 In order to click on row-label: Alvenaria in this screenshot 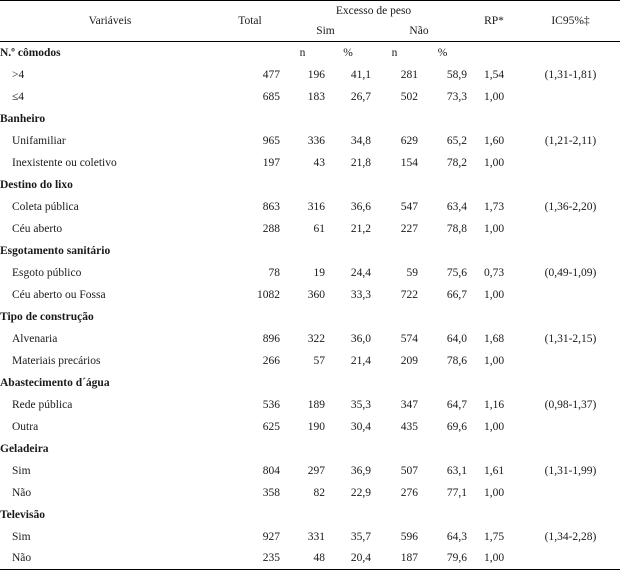, I will do `click(35, 338)`.